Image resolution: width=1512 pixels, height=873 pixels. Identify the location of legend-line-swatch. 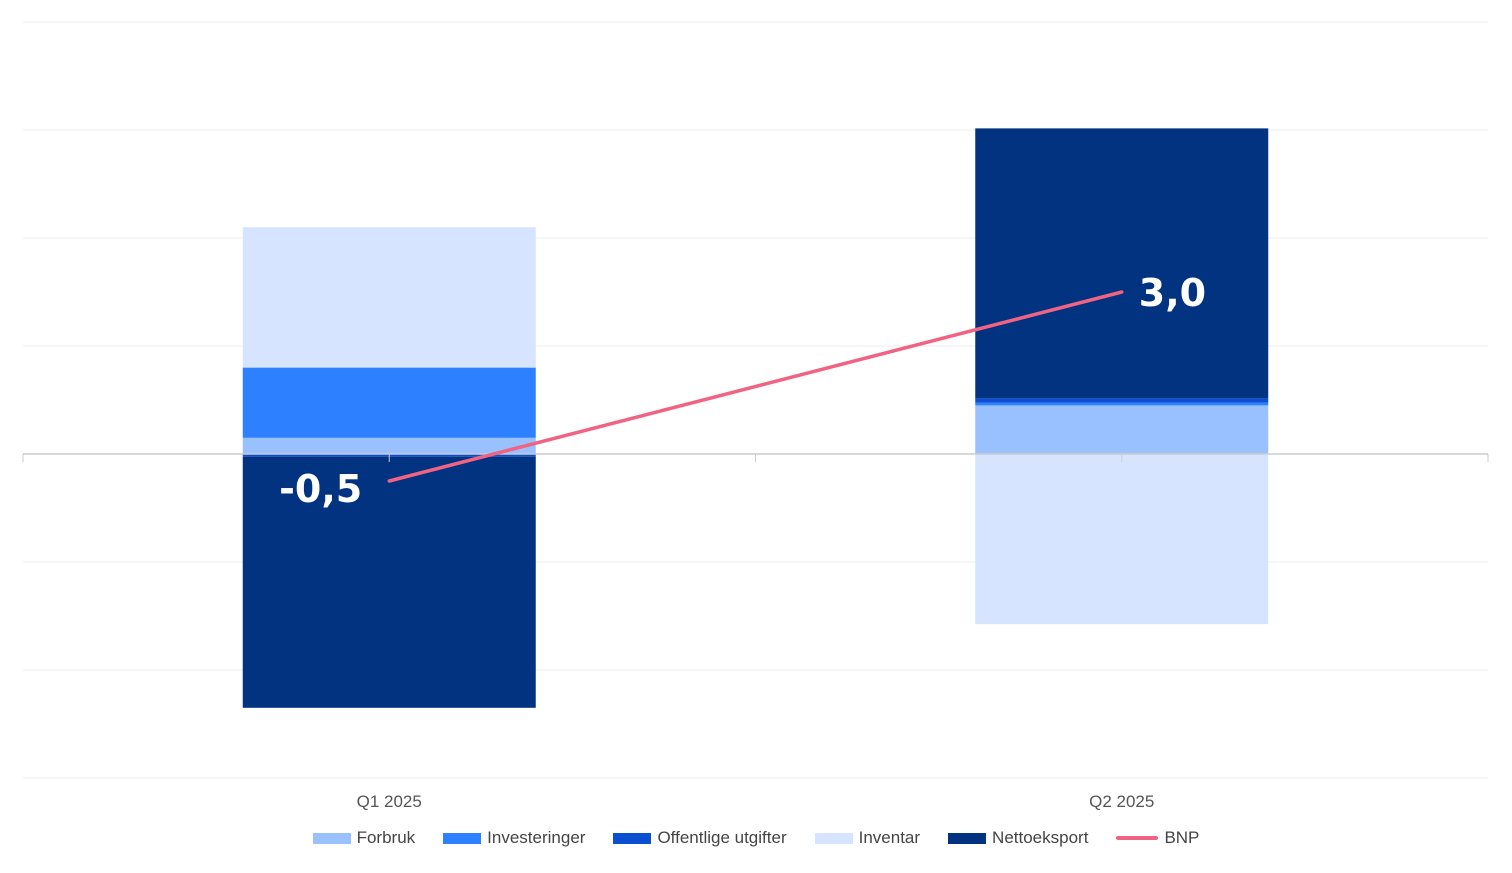
(1137, 838).